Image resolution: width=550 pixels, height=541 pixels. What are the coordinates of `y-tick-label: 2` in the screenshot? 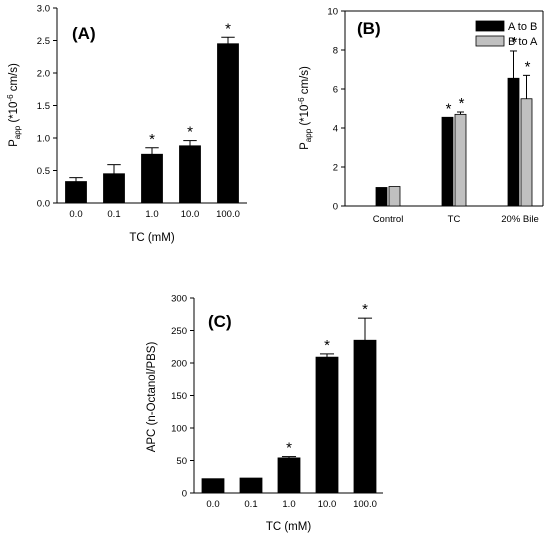 It's located at (335, 168).